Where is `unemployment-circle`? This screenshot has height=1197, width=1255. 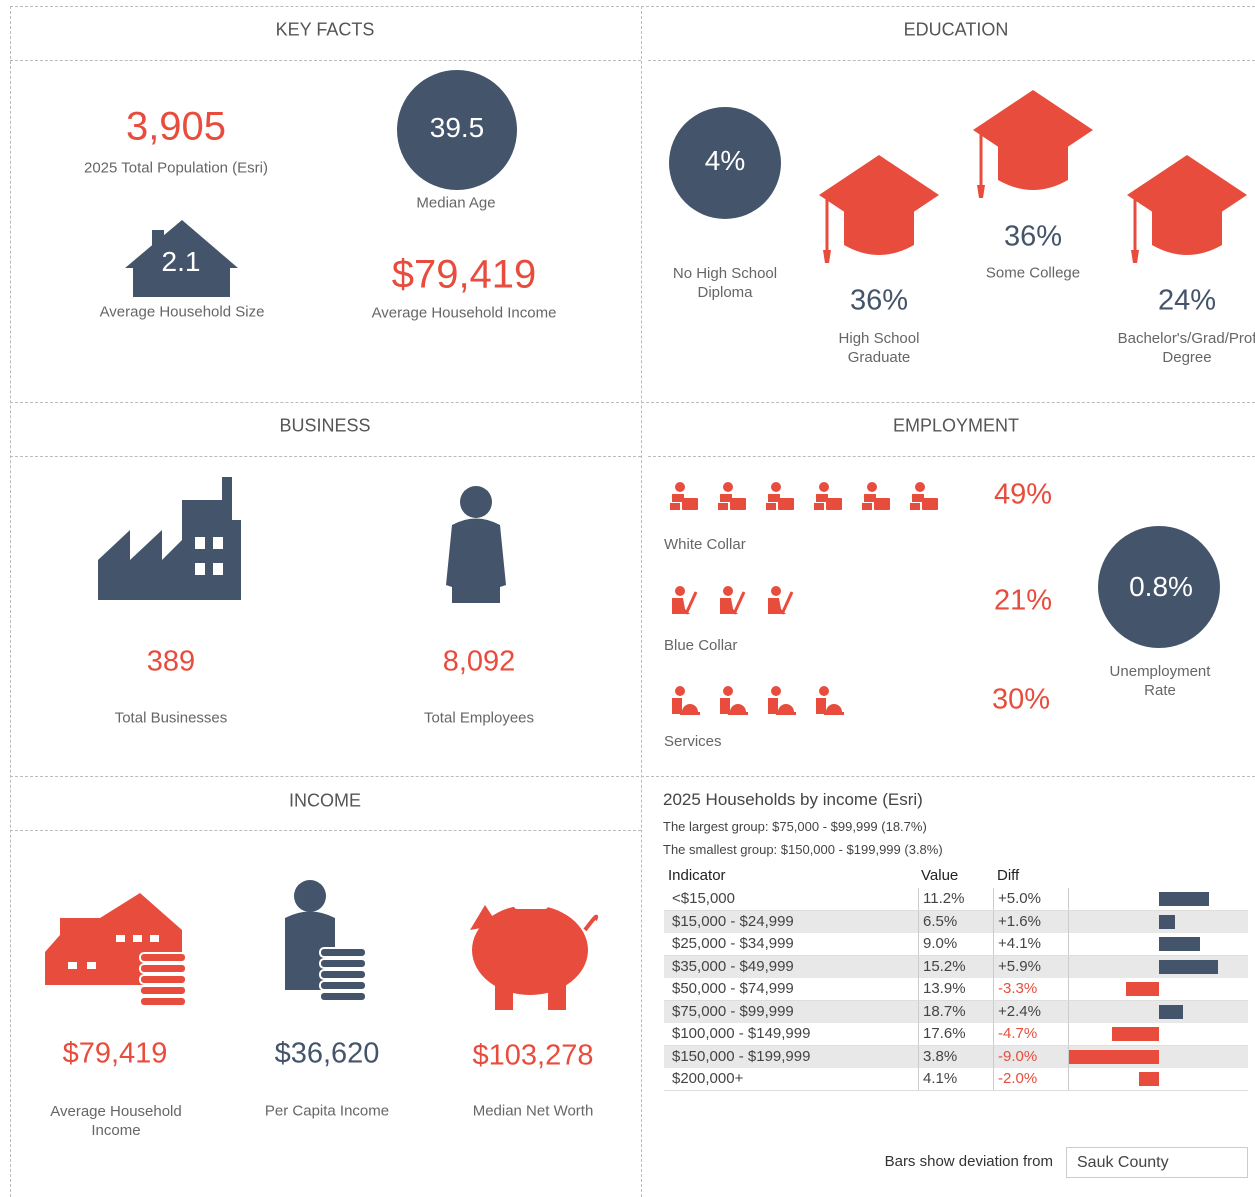 unemployment-circle is located at coordinates (1159, 587).